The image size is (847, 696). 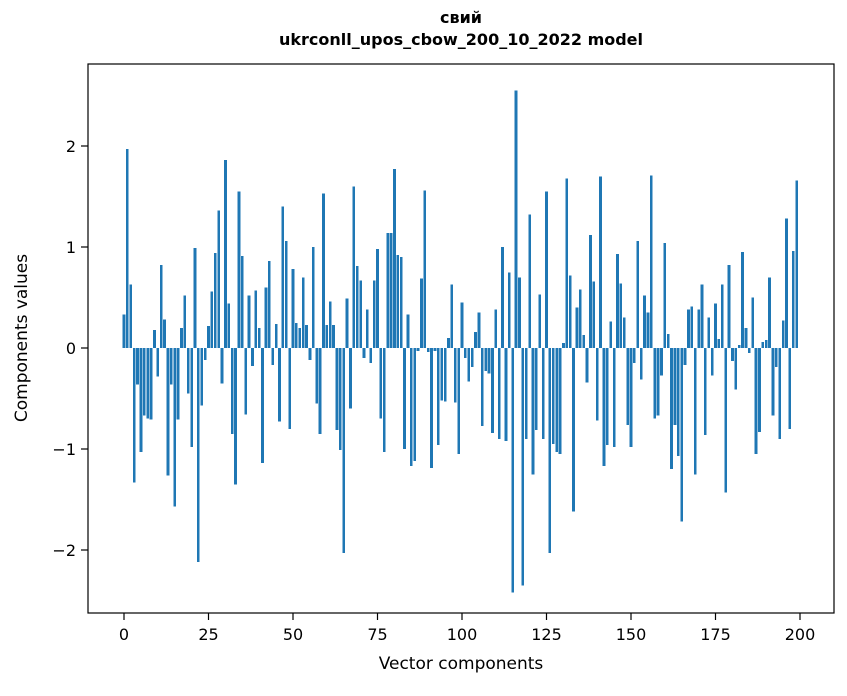 What do you see at coordinates (293, 634) in the screenshot?
I see `x-tick-label: 50` at bounding box center [293, 634].